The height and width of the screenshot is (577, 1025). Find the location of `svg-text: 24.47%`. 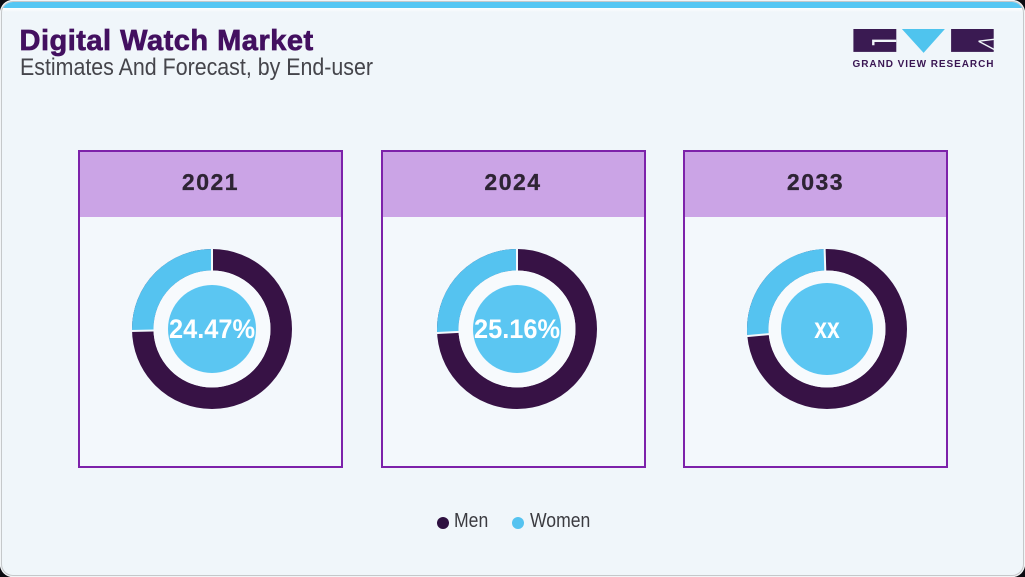

svg-text: 24.47% is located at coordinates (212, 329).